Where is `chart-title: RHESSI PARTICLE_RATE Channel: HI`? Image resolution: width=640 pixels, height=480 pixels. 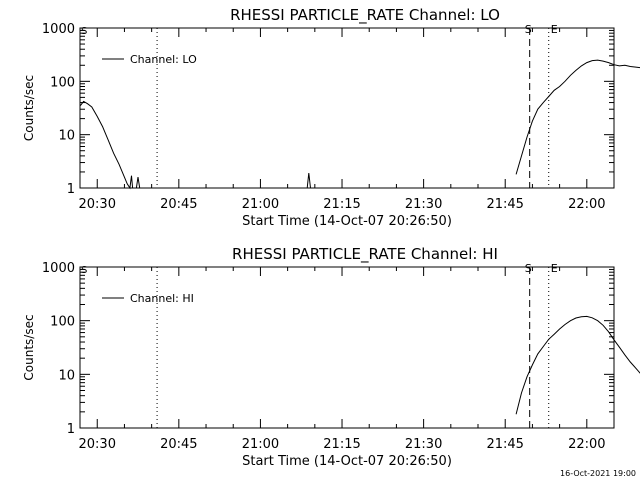 chart-title: RHESSI PARTICLE_RATE Channel: HI is located at coordinates (365, 254).